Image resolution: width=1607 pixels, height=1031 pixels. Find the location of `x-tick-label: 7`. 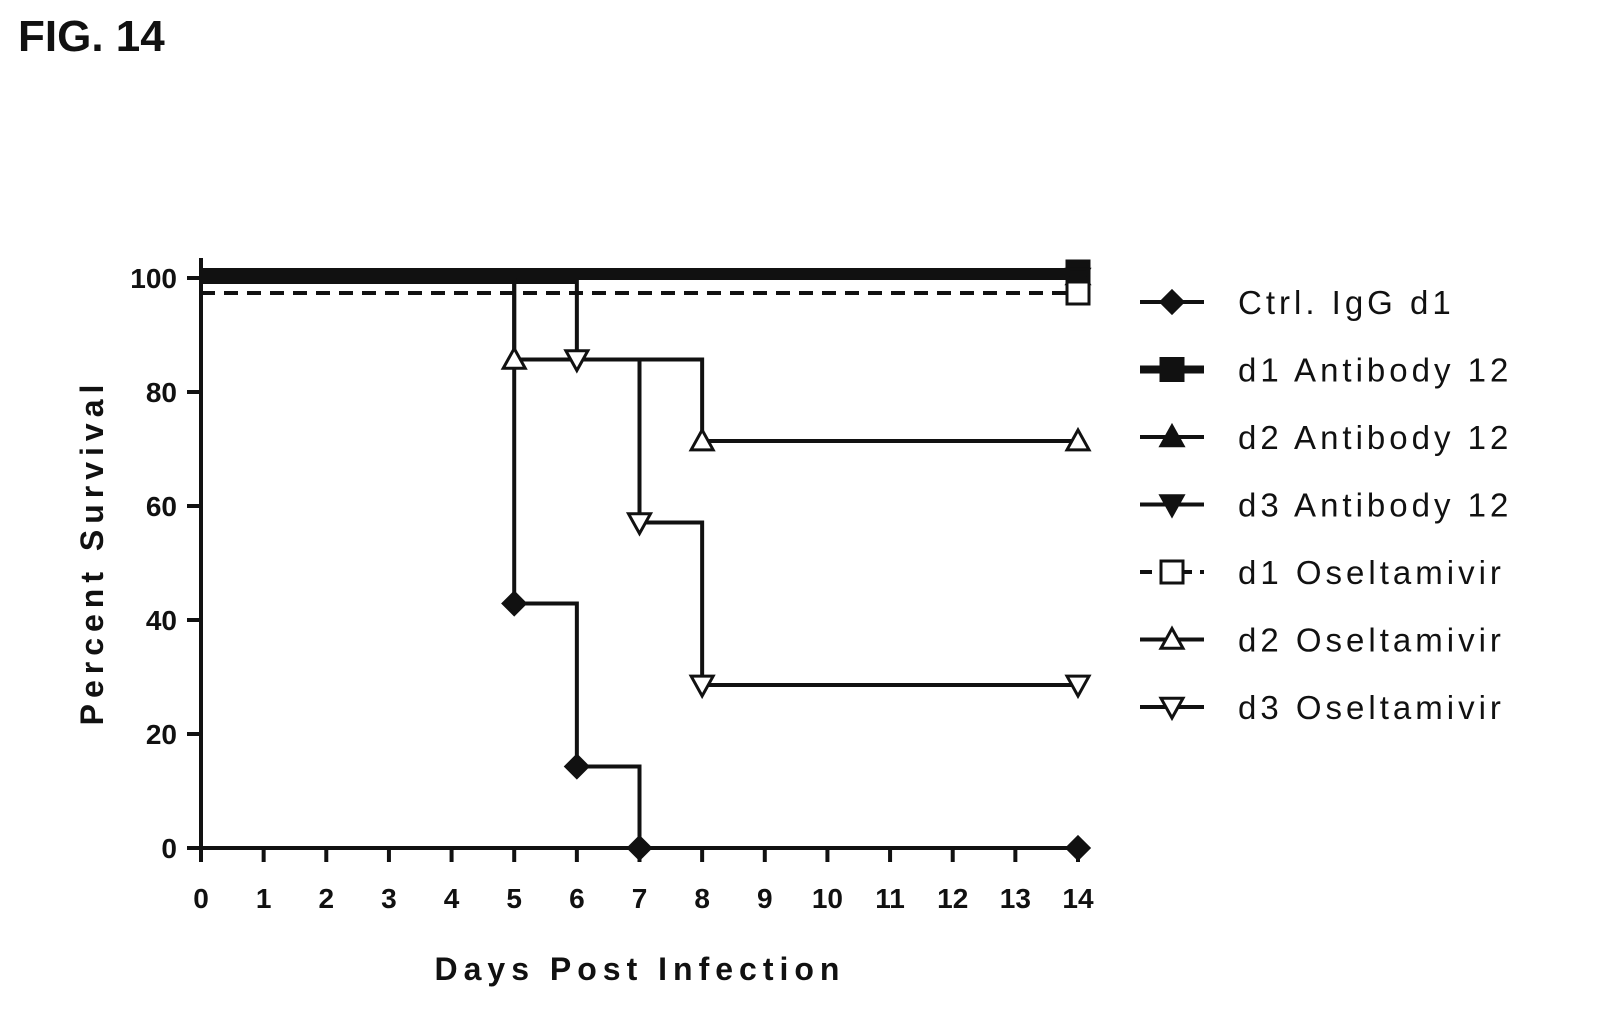

x-tick-label: 7 is located at coordinates (640, 898).